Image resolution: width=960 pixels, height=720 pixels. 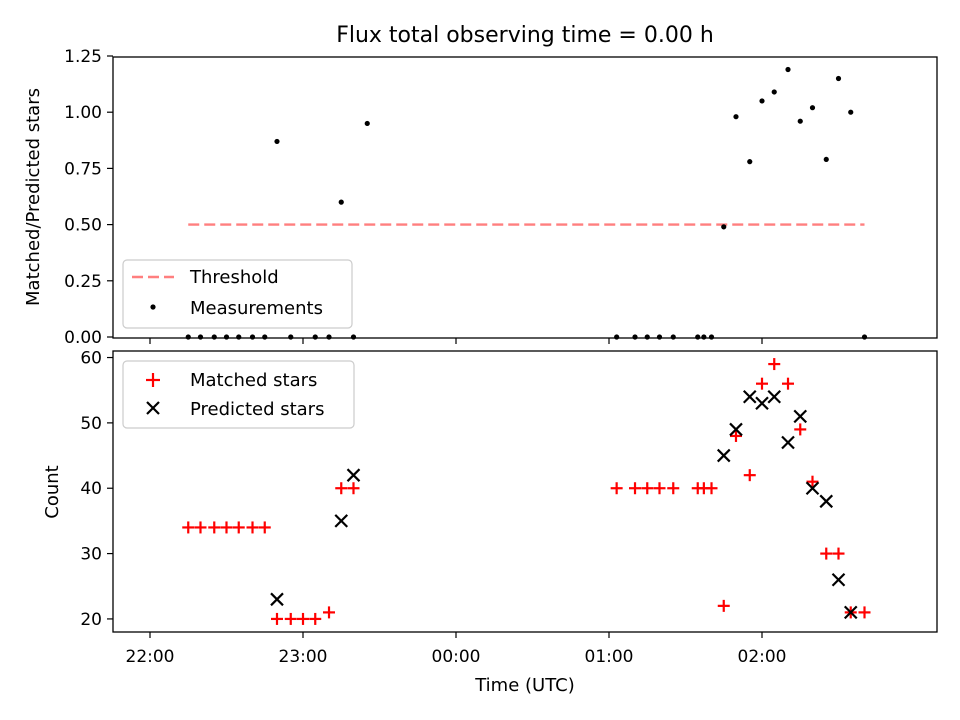 What do you see at coordinates (91, 555) in the screenshot?
I see `bottom-y-tick-label: 30` at bounding box center [91, 555].